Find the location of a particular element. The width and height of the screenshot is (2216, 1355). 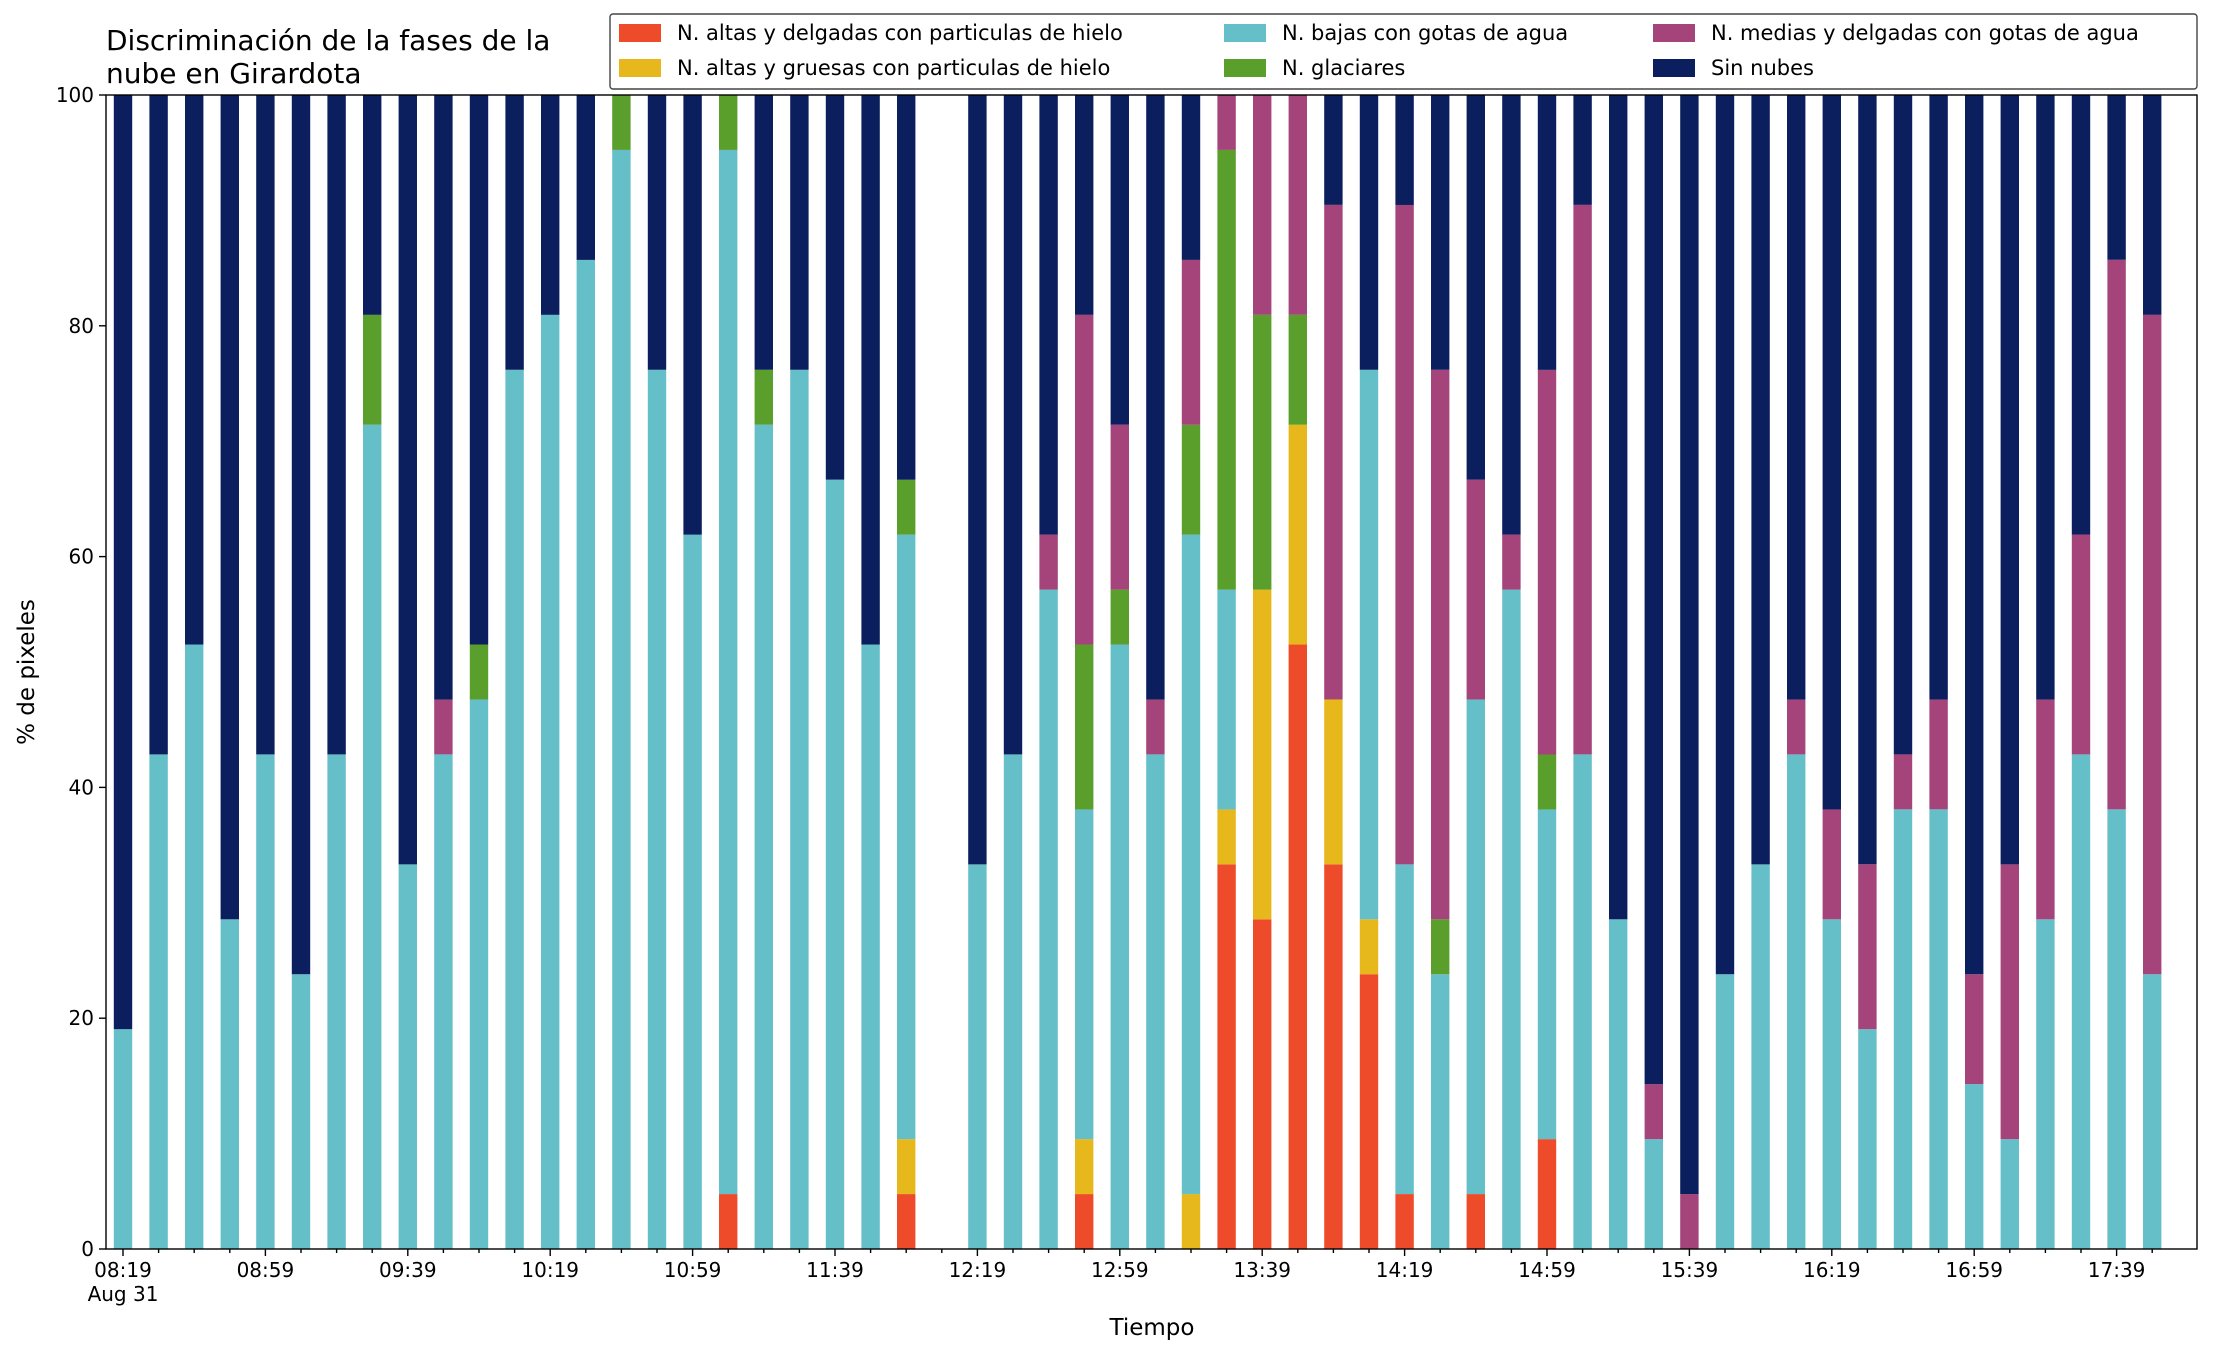

x-tick-label: 08:19 is located at coordinates (123, 1270).